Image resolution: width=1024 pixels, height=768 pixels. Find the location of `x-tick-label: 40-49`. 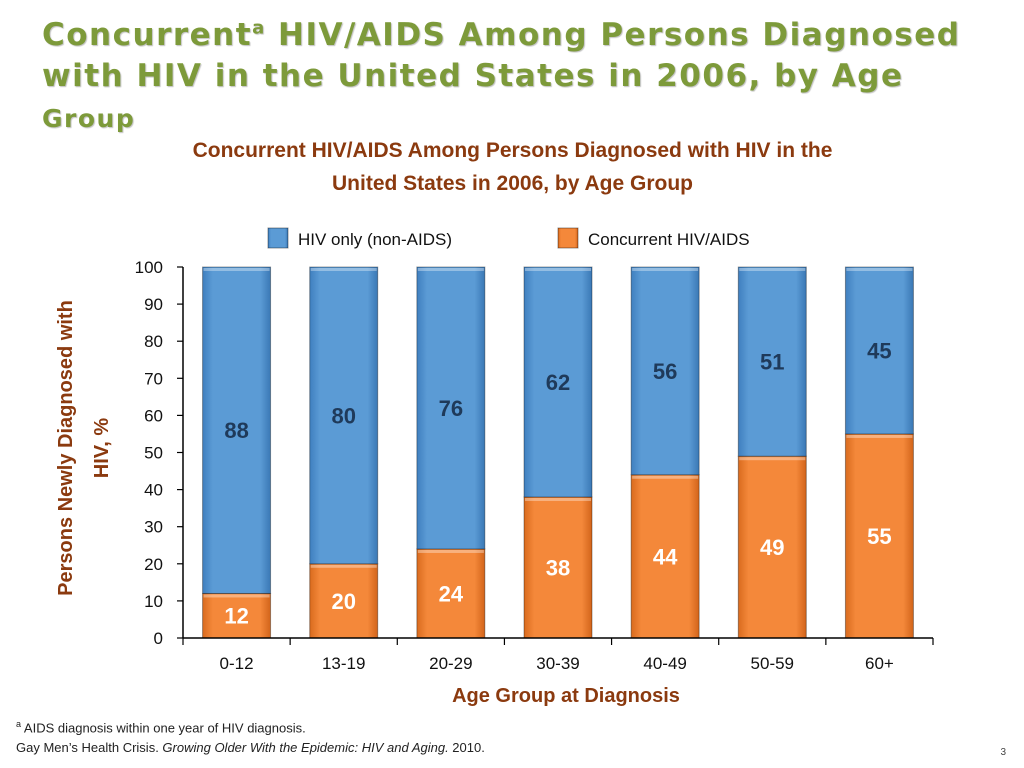

x-tick-label: 40-49 is located at coordinates (664, 663).